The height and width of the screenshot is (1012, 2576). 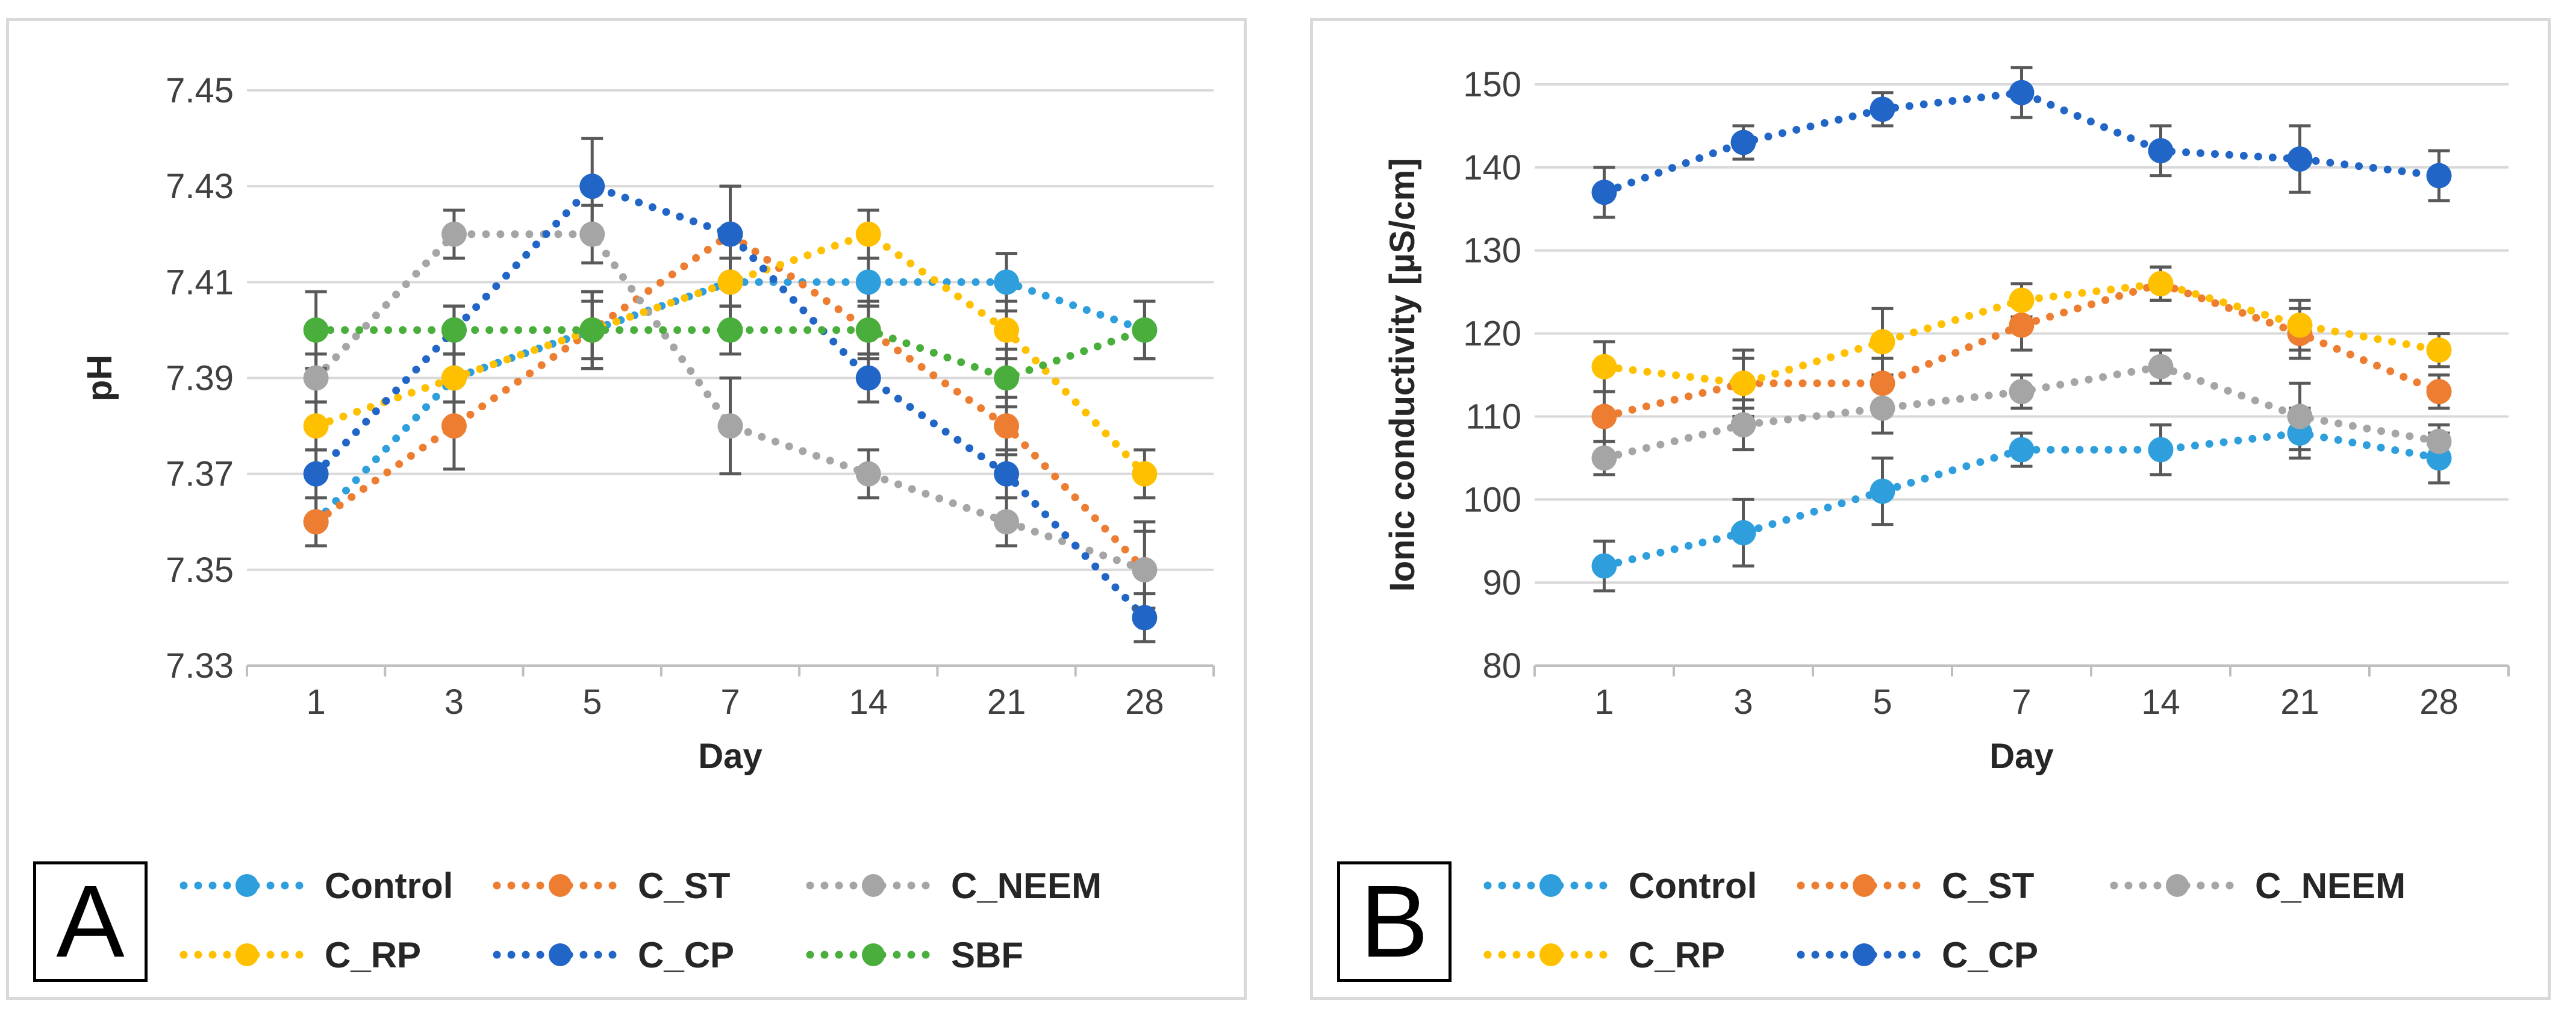 What do you see at coordinates (2012, 921) in the screenshot?
I see `legend-b: Control C_ST C_NEEM C_RP C_CP` at bounding box center [2012, 921].